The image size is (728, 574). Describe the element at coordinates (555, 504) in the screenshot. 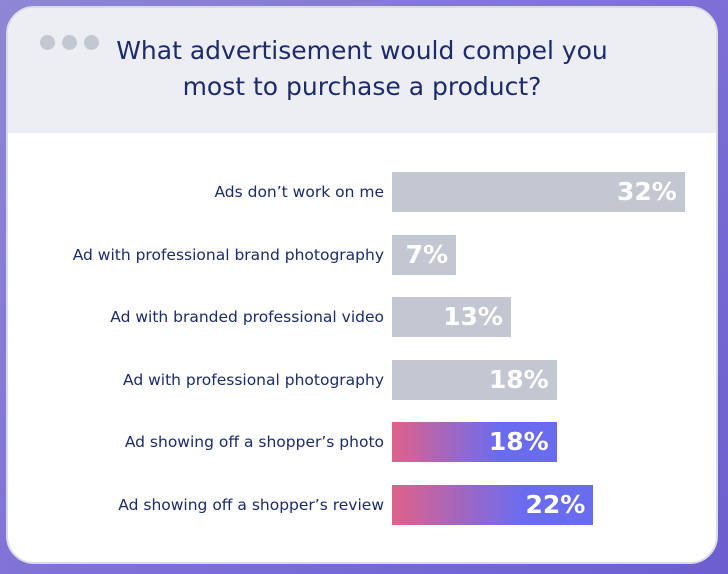

I see `bar-value-label: 22%` at that location.